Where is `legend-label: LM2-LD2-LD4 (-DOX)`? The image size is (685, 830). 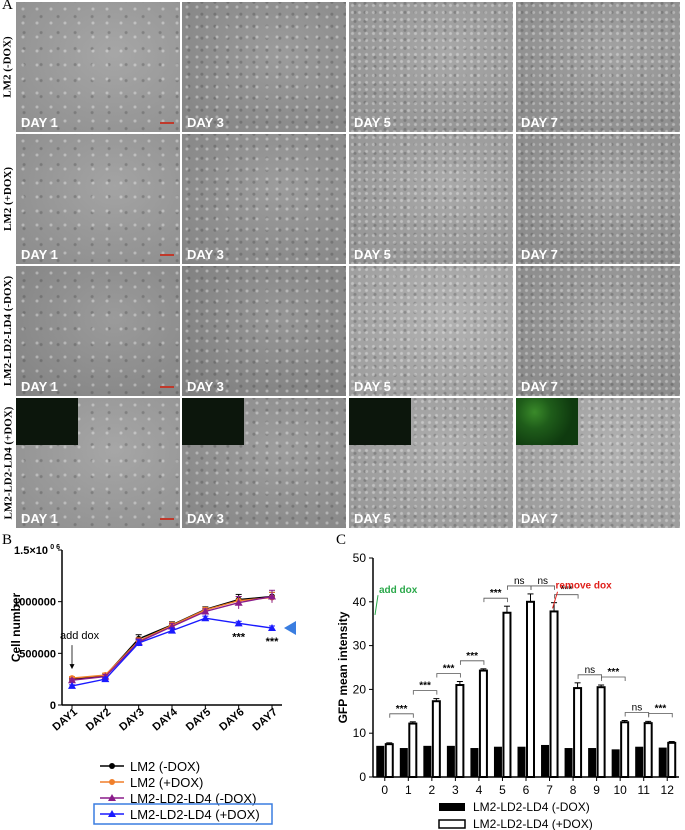
legend-label: LM2-LD2-LD4 (-DOX) is located at coordinates (193, 798).